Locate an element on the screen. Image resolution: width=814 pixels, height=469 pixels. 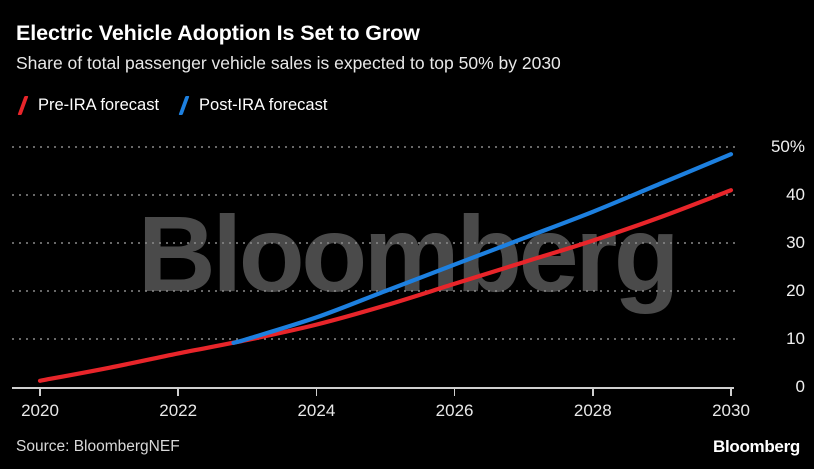
source-text: Source: BloombergNEF is located at coordinates (98, 446).